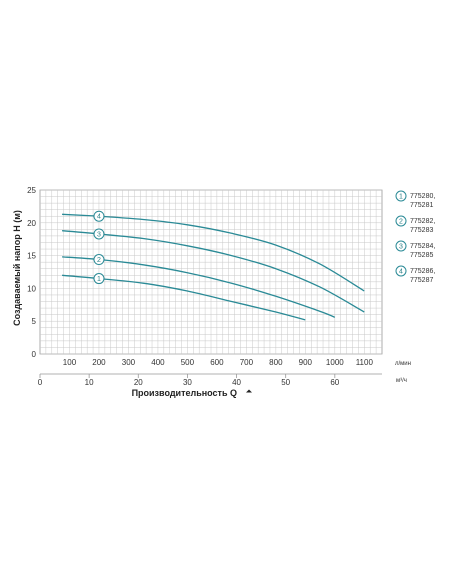 This screenshot has height=584, width=452. I want to click on x-tick-label-lpm: 200, so click(99, 362).